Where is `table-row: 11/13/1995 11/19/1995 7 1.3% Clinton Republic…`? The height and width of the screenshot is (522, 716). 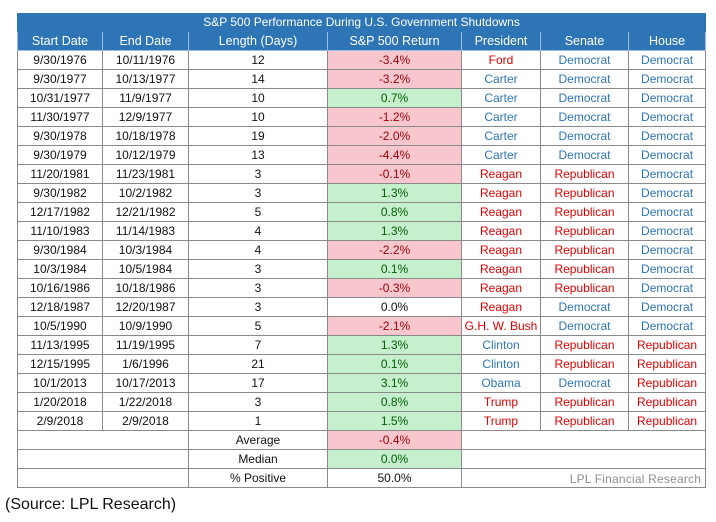 table-row: 11/13/1995 11/19/1995 7 1.3% Clinton Republic… is located at coordinates (362, 345).